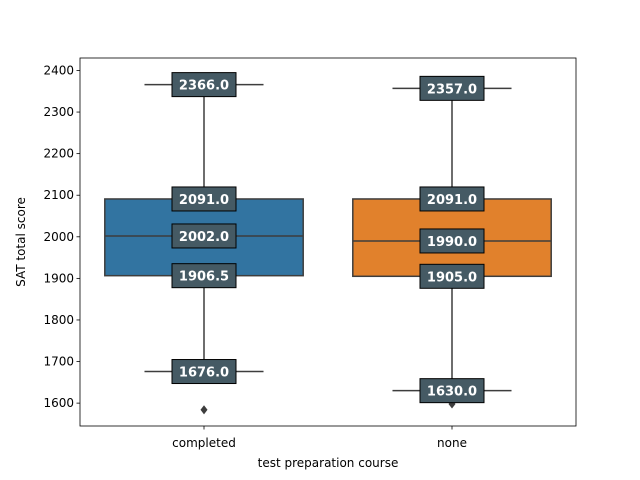  Describe the element at coordinates (58, 237) in the screenshot. I see `y-tick-label: 2000` at that location.